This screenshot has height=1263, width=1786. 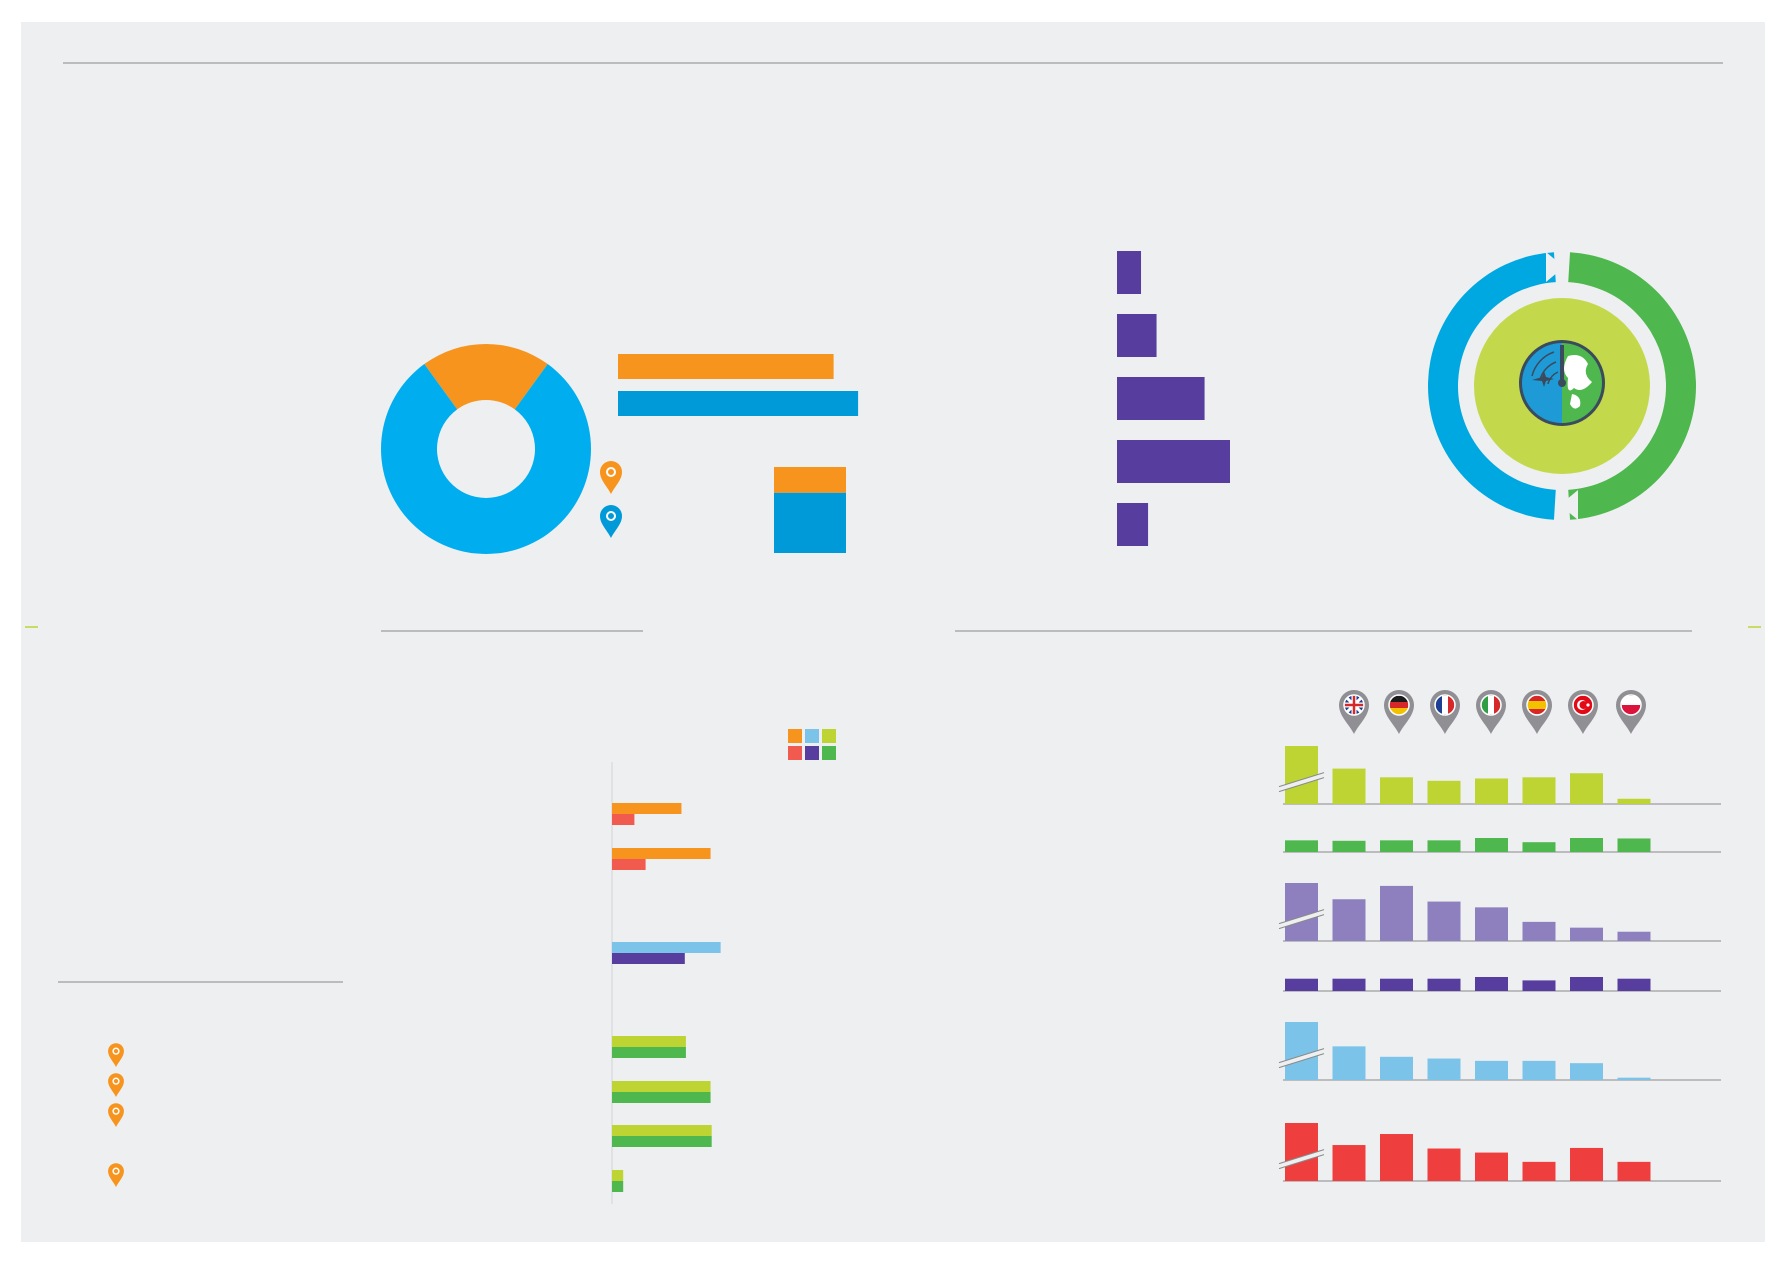 I want to click on donut-legend, so click(x=611, y=499).